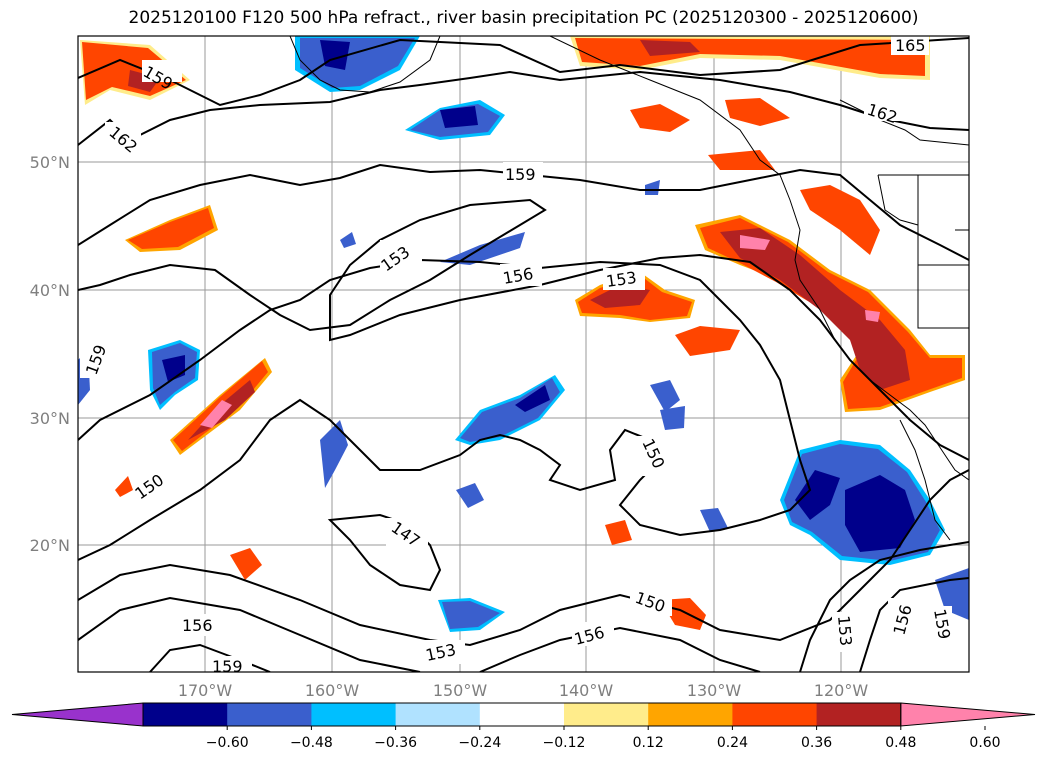 The width and height of the screenshot is (1047, 765). Describe the element at coordinates (395, 743) in the screenshot. I see `colorbar-tick-label: −0.36` at that location.